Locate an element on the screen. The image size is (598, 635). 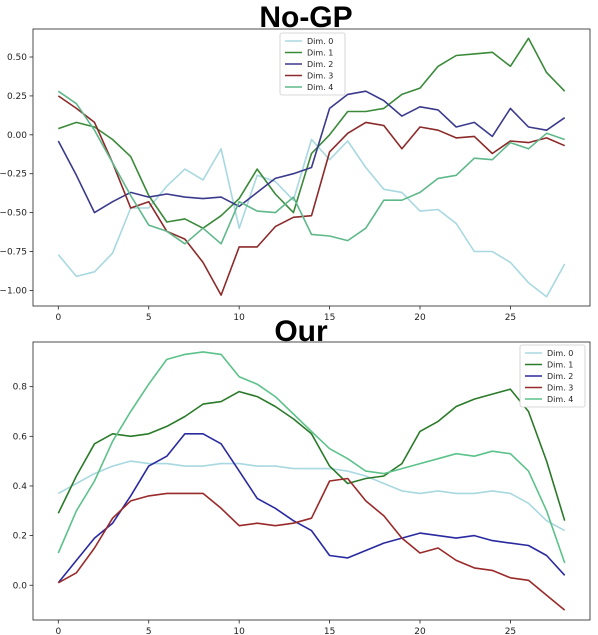
chart-title-our: Our is located at coordinates (301, 331).